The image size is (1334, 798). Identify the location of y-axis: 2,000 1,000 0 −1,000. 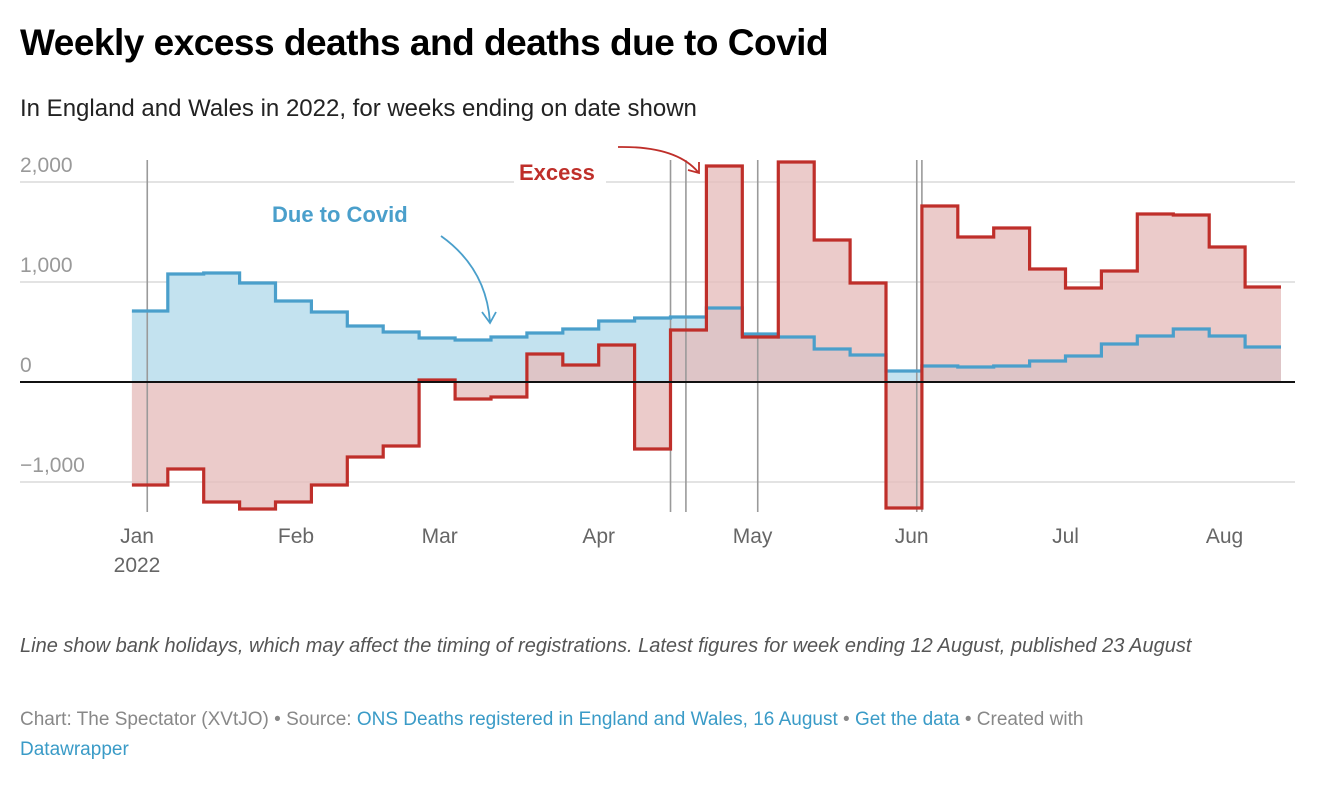
(52, 315).